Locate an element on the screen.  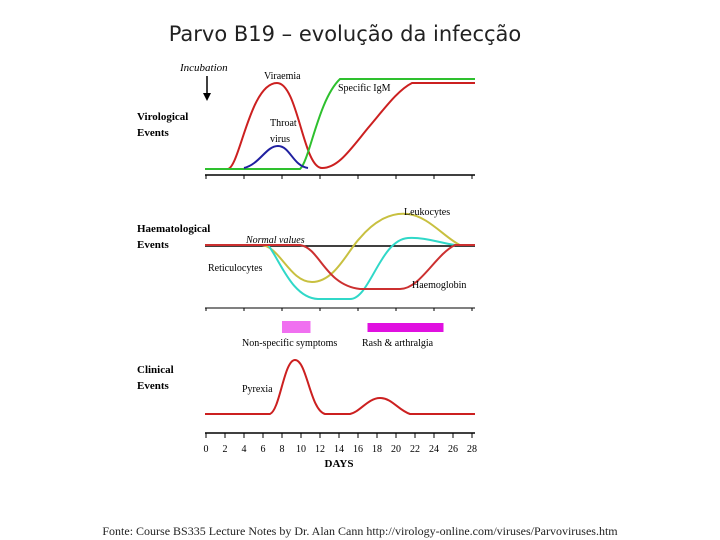
day-tick-label: 0 is located at coordinates (206, 449).